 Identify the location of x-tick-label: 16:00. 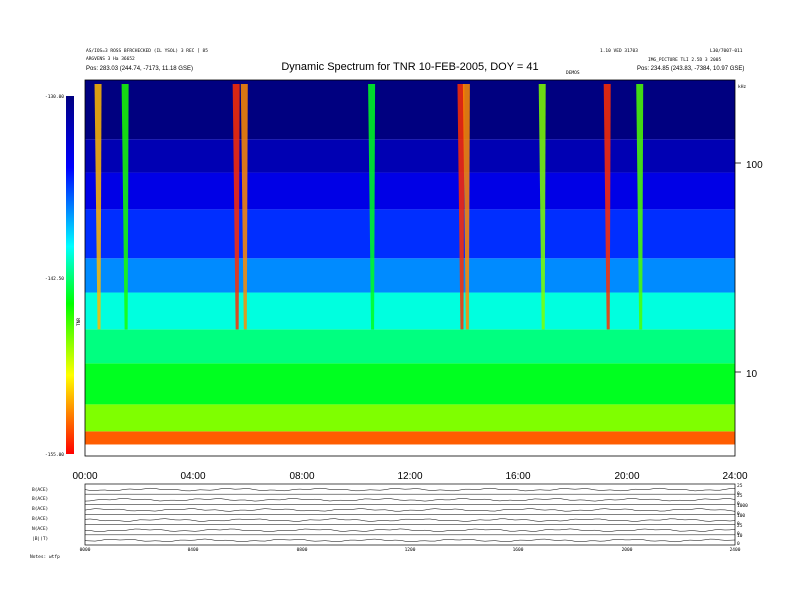
(517, 476).